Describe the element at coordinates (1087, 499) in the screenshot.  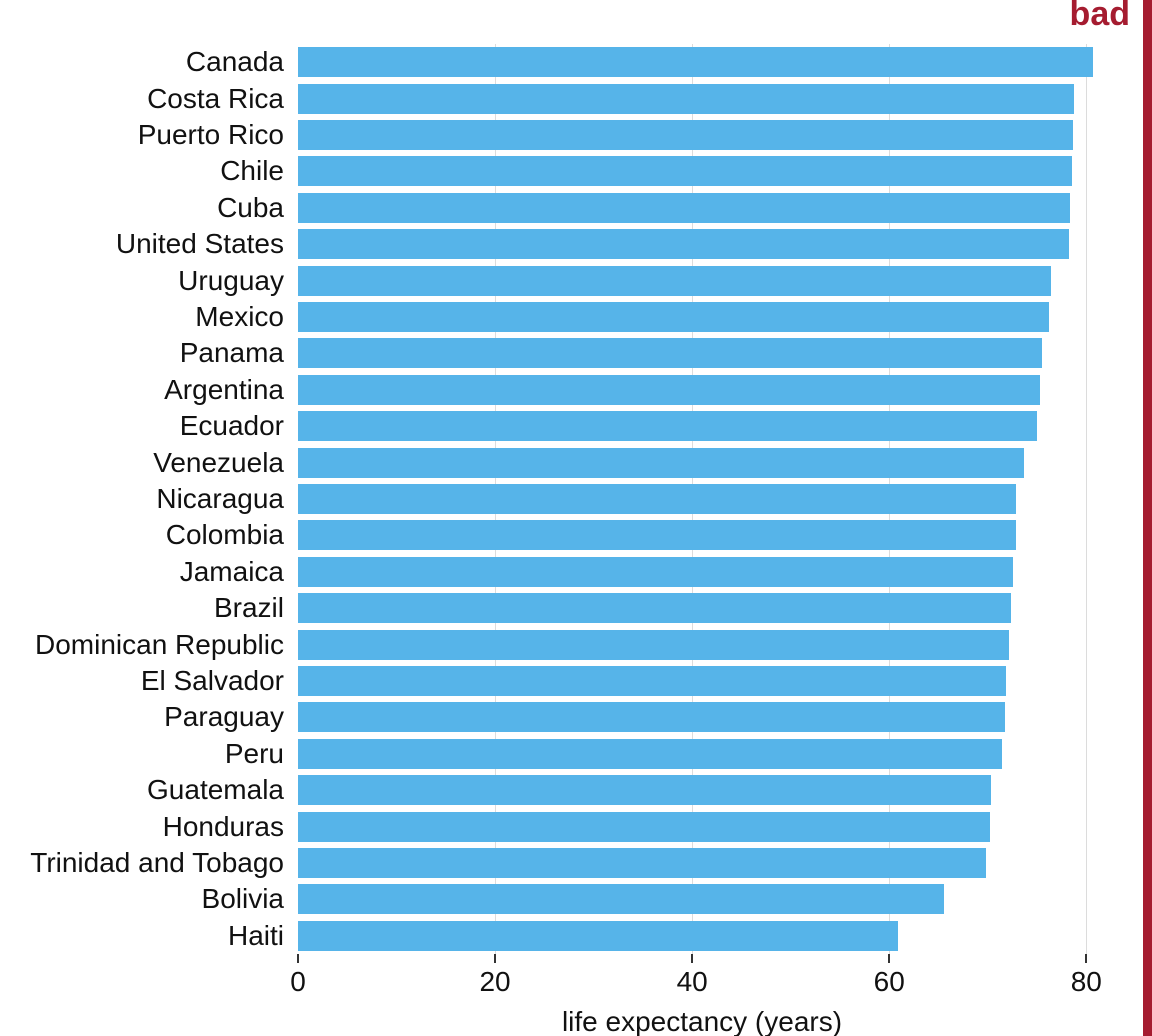
I see `gridline` at that location.